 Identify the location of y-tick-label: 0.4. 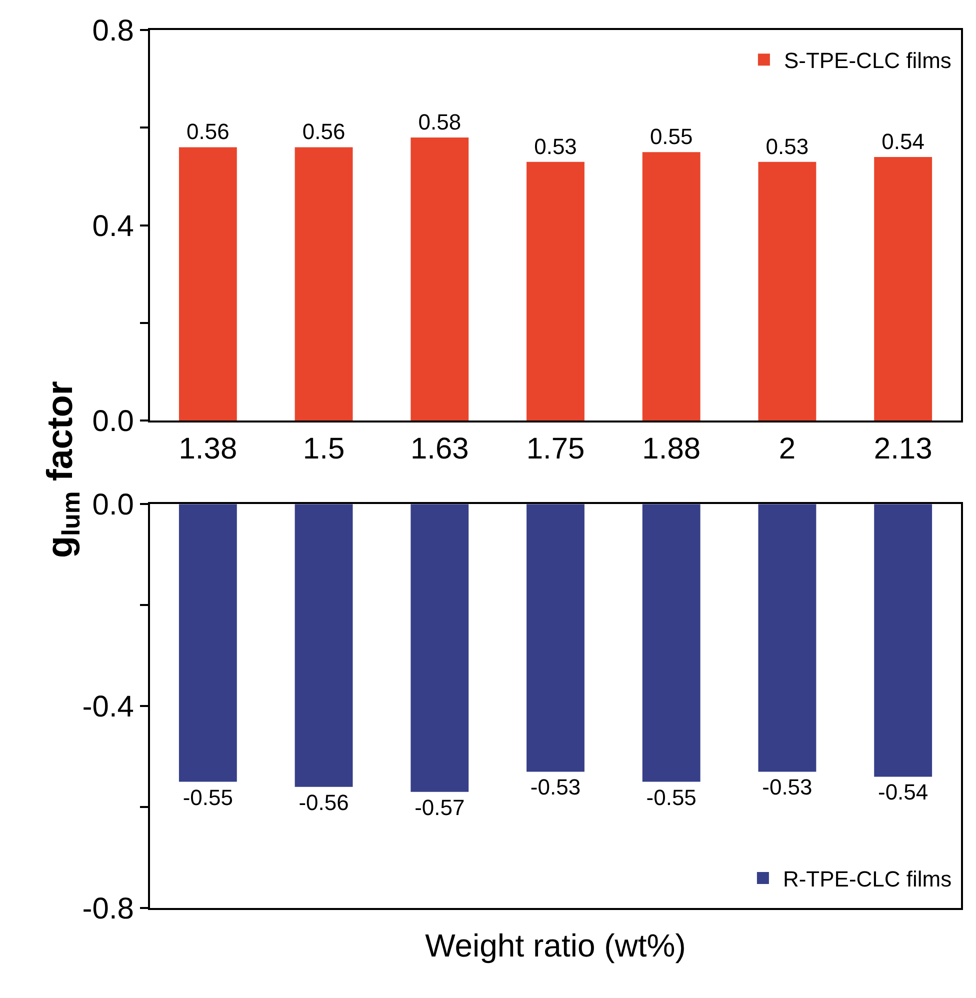
(113, 226).